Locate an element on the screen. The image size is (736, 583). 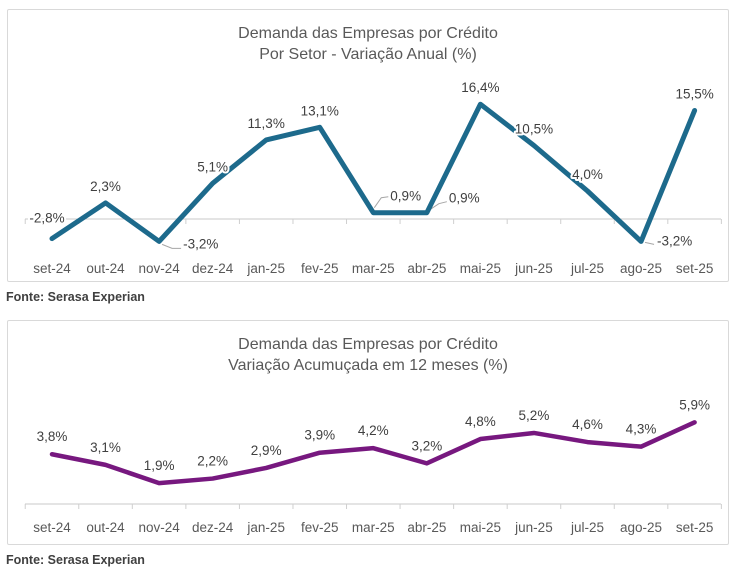
data-point-label: 2,3% is located at coordinates (105, 186).